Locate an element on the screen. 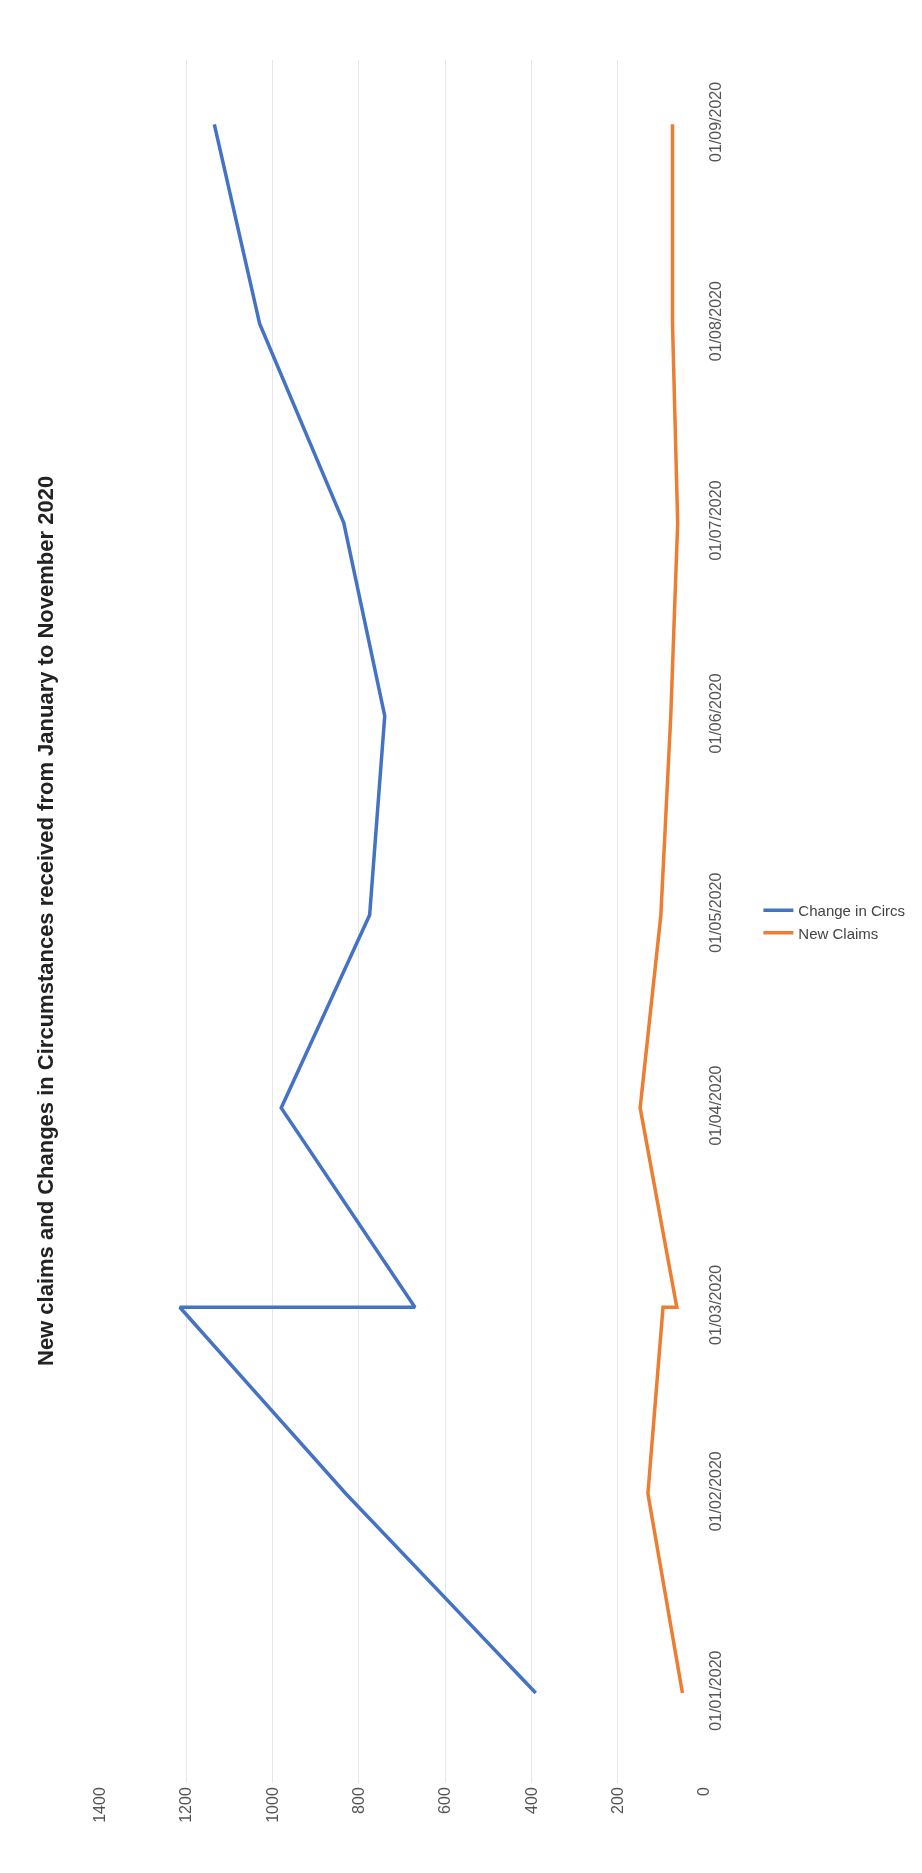 The height and width of the screenshot is (1873, 922). y-tick-label: 01/01/2020 is located at coordinates (715, 1690).